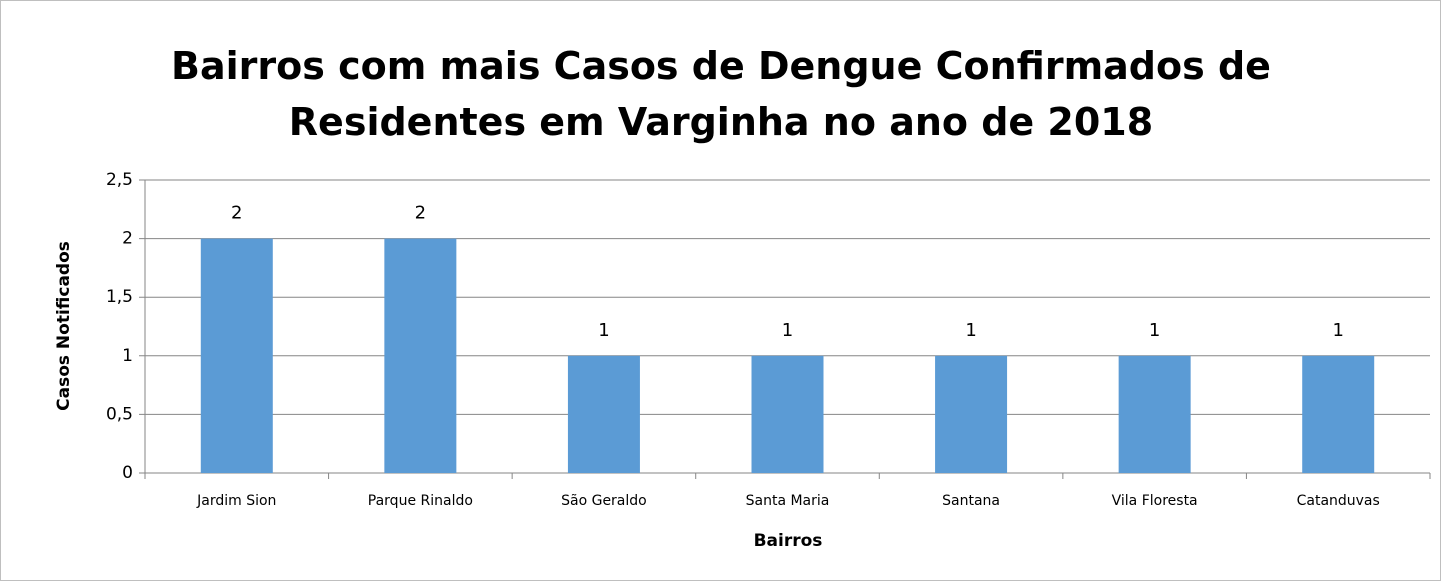 The height and width of the screenshot is (582, 1442). Describe the element at coordinates (119, 414) in the screenshot. I see `y-tick-label: 0,5` at that location.